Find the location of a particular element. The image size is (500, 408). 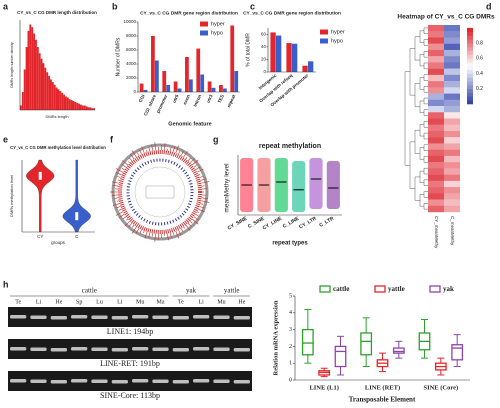

group-label: cattle is located at coordinates (89, 291).